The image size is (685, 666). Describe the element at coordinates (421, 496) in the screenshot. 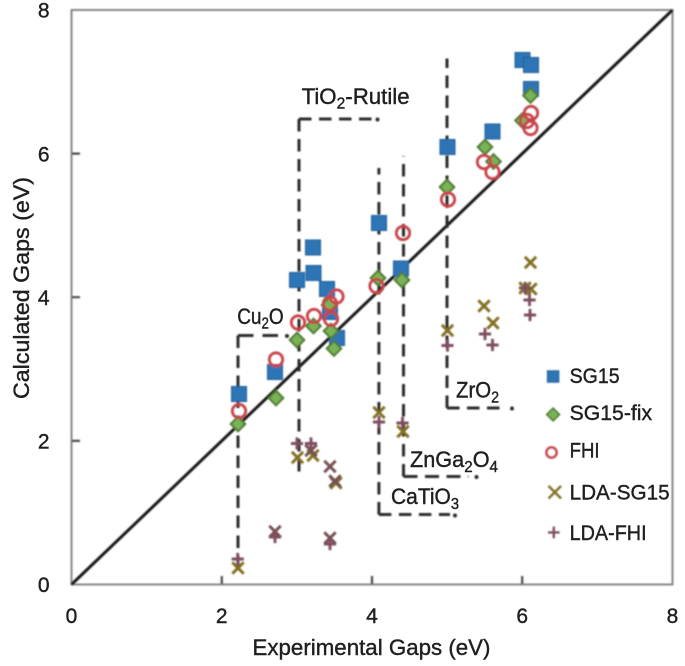

I see `svg-text: CaTiO` at that location.